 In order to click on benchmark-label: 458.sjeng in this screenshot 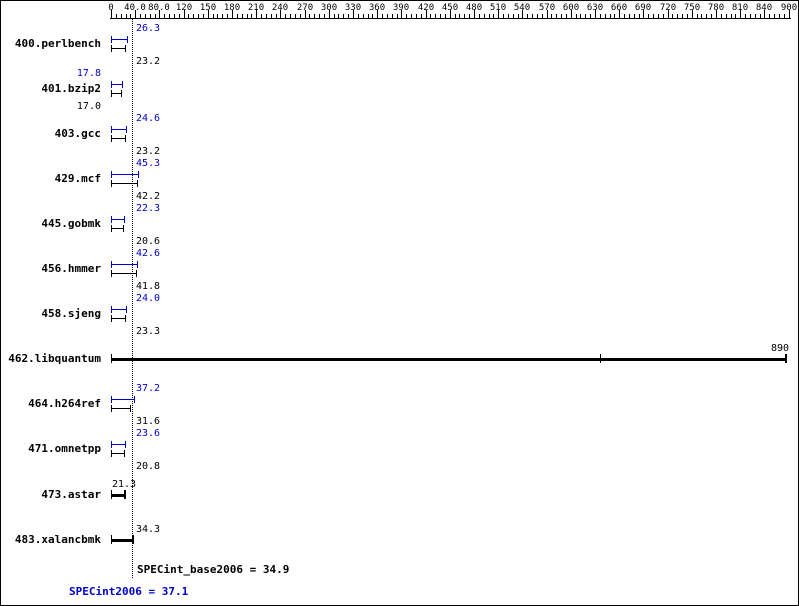, I will do `click(71, 313)`.